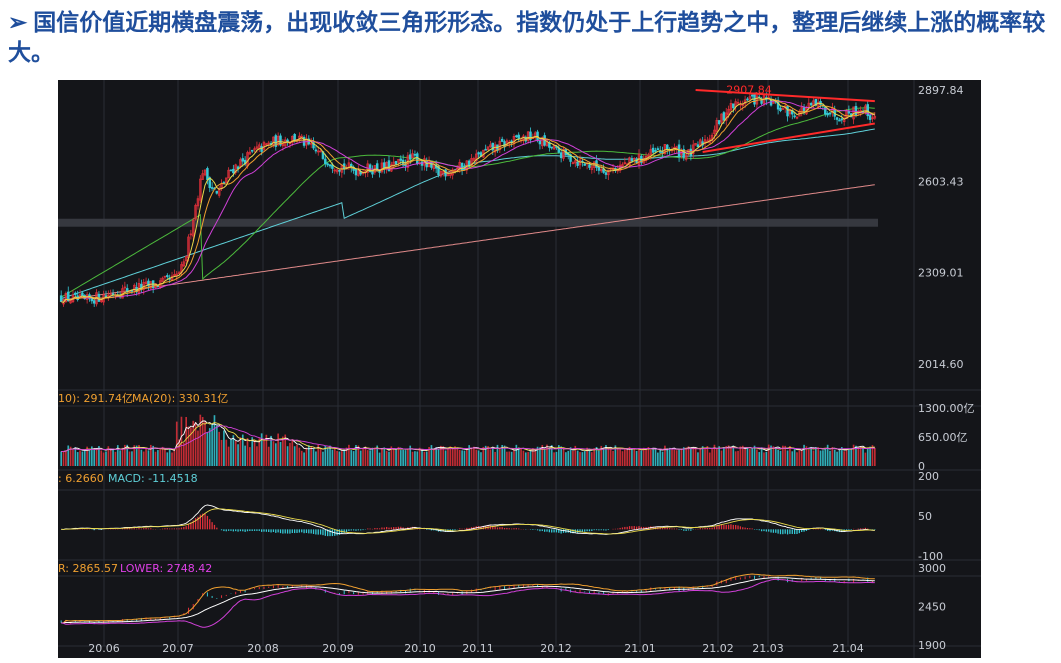 The width and height of the screenshot is (1061, 663). Describe the element at coordinates (932, 568) in the screenshot. I see `boll-axis-label: 3000` at that location.